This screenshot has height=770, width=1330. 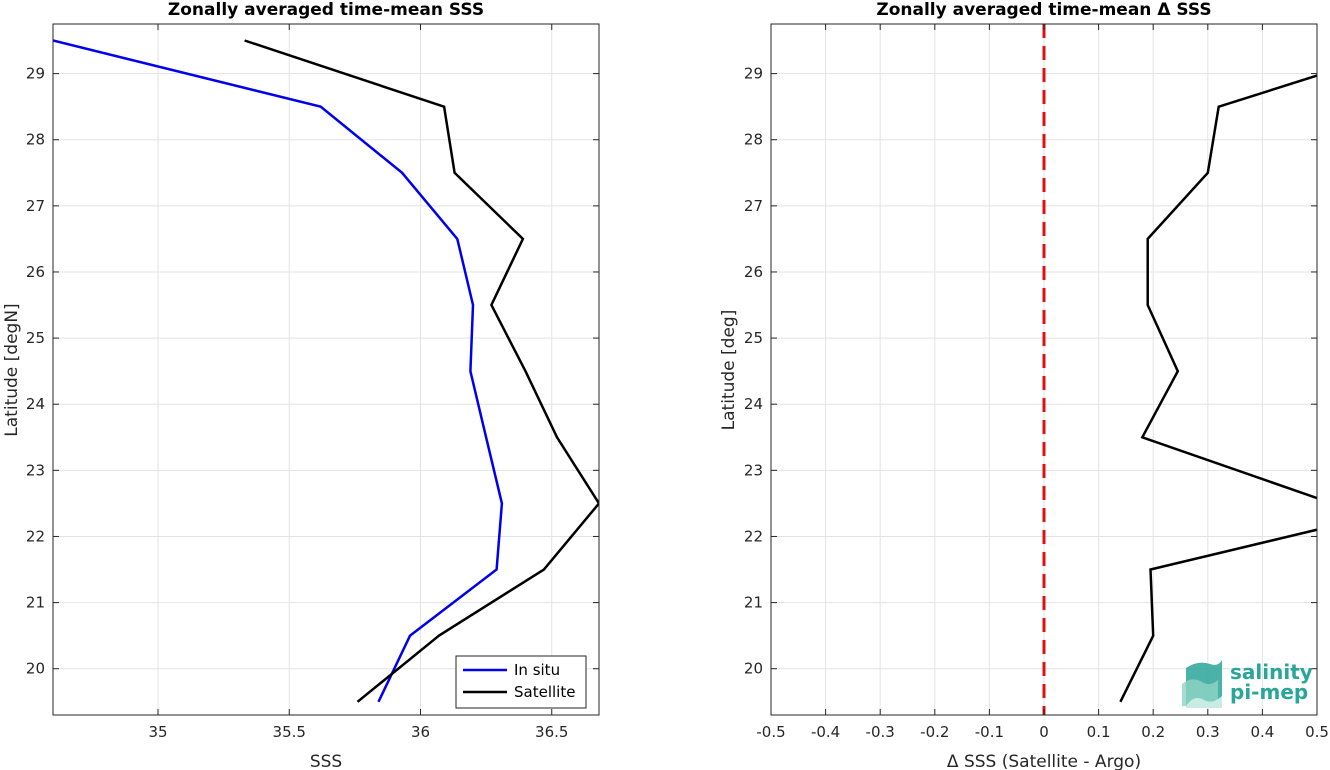 What do you see at coordinates (1317, 732) in the screenshot?
I see `x-tick-label: 0.5` at bounding box center [1317, 732].